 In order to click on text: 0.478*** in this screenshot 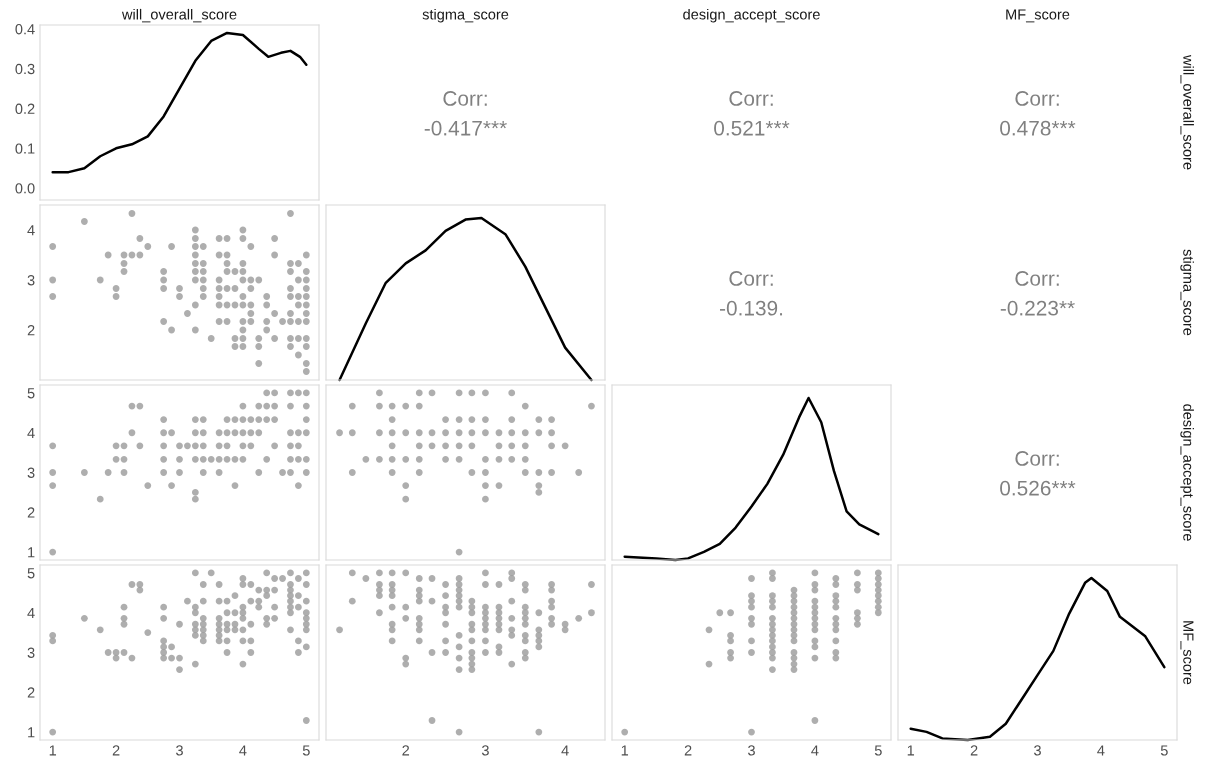, I will do `click(1038, 128)`.